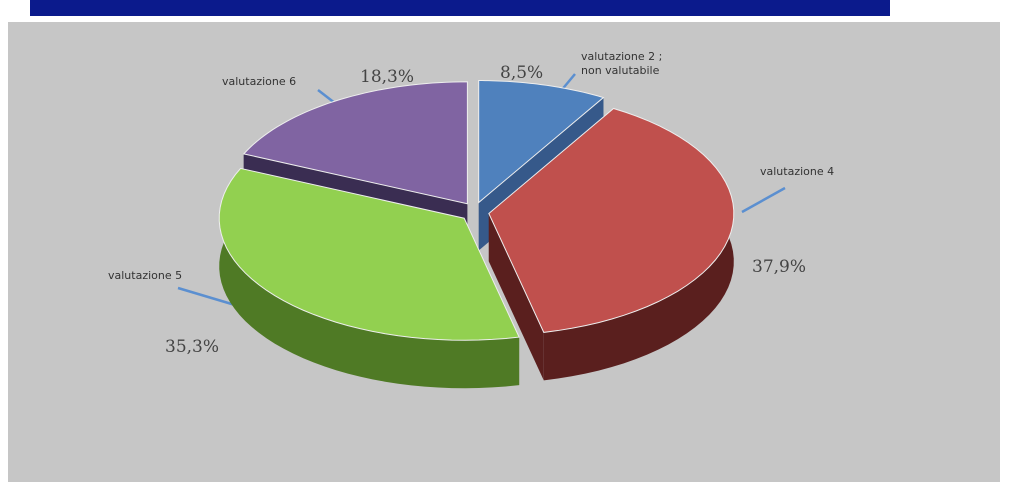  Describe the element at coordinates (259, 81) in the screenshot. I see `category-label: valutazione 6` at that location.